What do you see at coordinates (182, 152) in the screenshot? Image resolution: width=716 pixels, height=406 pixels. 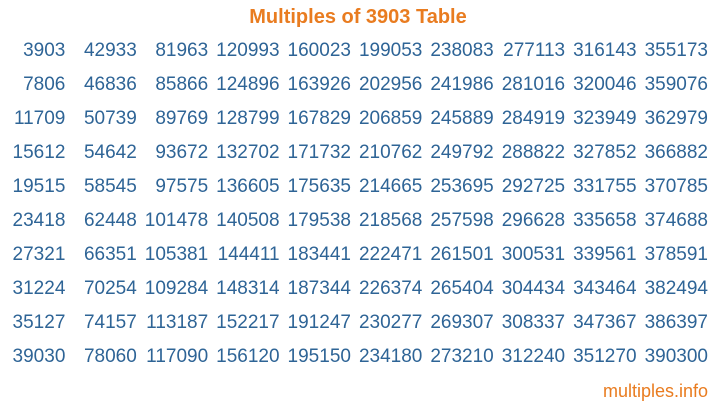 I see `table-cell: 93672` at bounding box center [182, 152].